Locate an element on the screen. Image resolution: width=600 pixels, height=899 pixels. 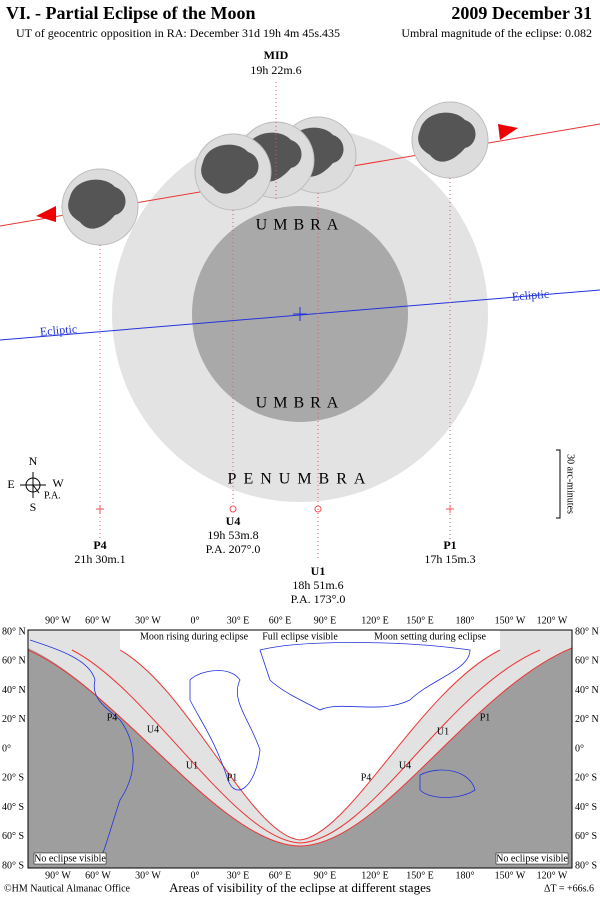
contact-time: 17h 15m.3 is located at coordinates (449, 559).